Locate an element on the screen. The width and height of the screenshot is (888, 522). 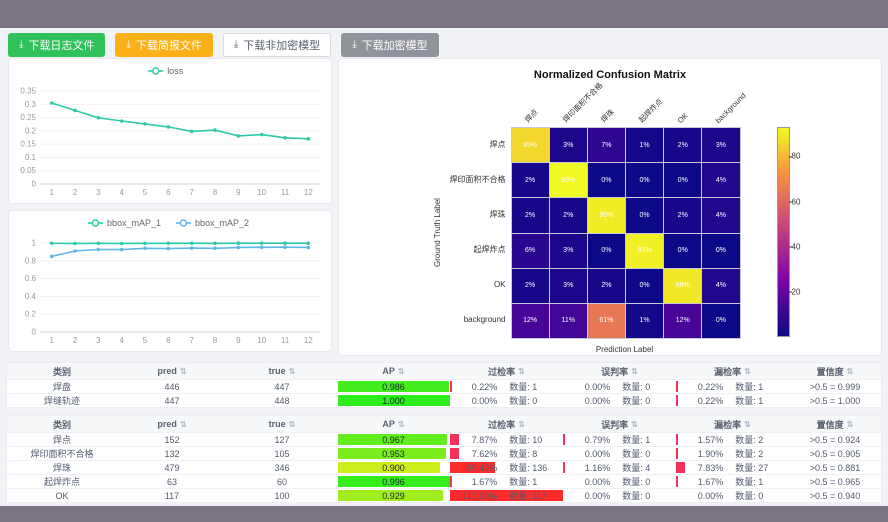
missdetect-percent: 0.22% is located at coordinates (710, 386).